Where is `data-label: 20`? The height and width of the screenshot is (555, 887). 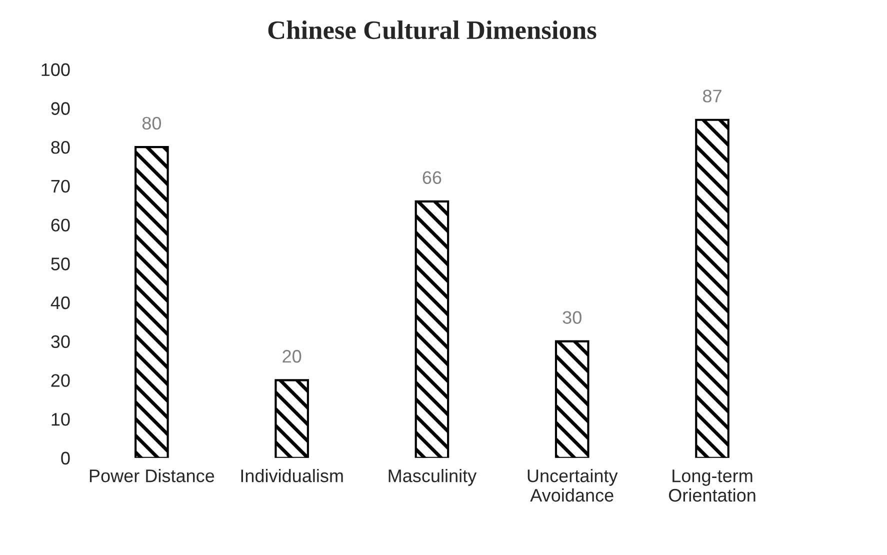
data-label: 20 is located at coordinates (292, 356).